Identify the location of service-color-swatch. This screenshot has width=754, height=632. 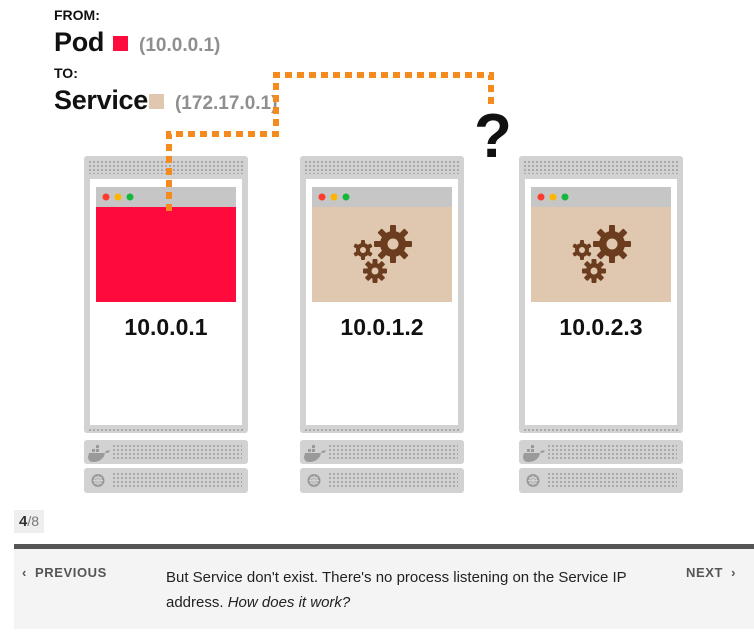
(156, 101).